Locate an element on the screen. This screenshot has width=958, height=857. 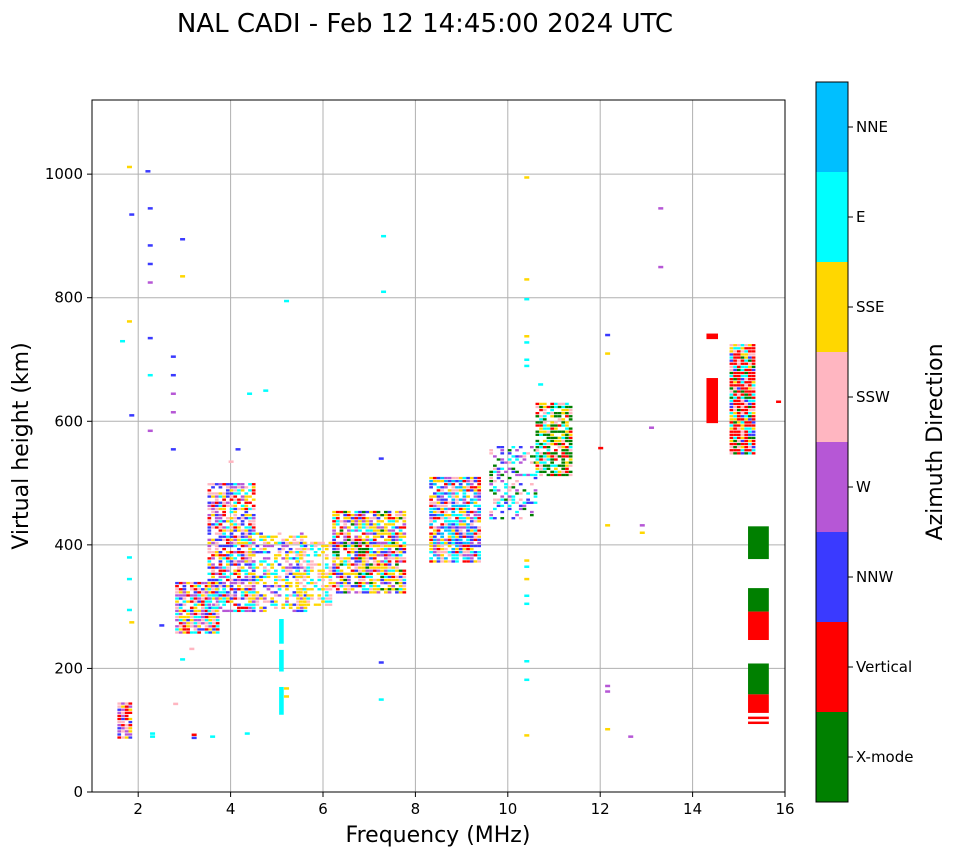
echo-point is located at coordinates (132, 622).